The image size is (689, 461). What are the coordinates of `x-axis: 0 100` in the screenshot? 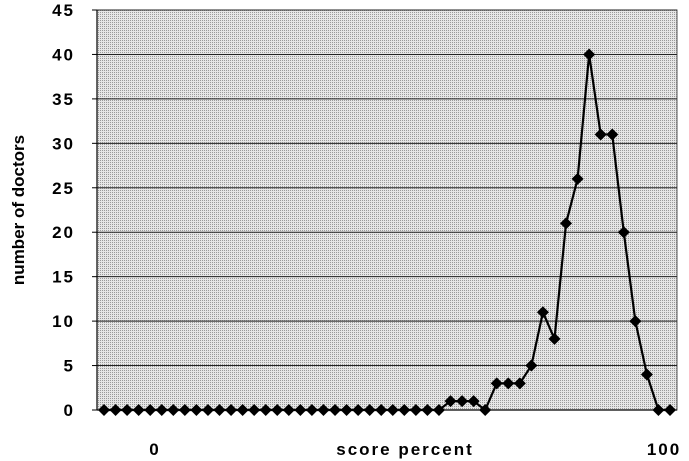 It's located at (415, 449).